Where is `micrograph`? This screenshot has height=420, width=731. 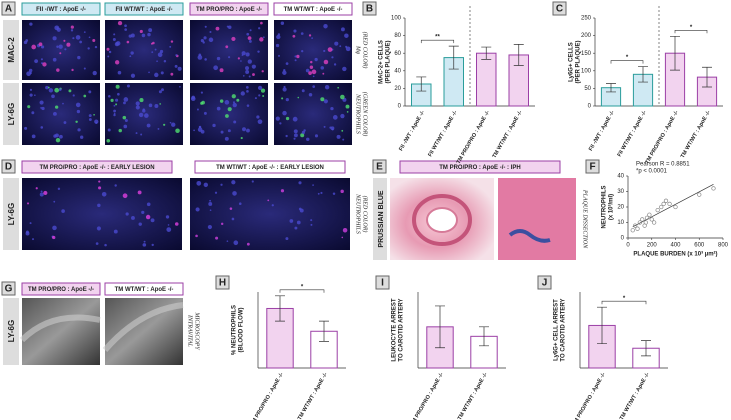 micrograph is located at coordinates (229, 114).